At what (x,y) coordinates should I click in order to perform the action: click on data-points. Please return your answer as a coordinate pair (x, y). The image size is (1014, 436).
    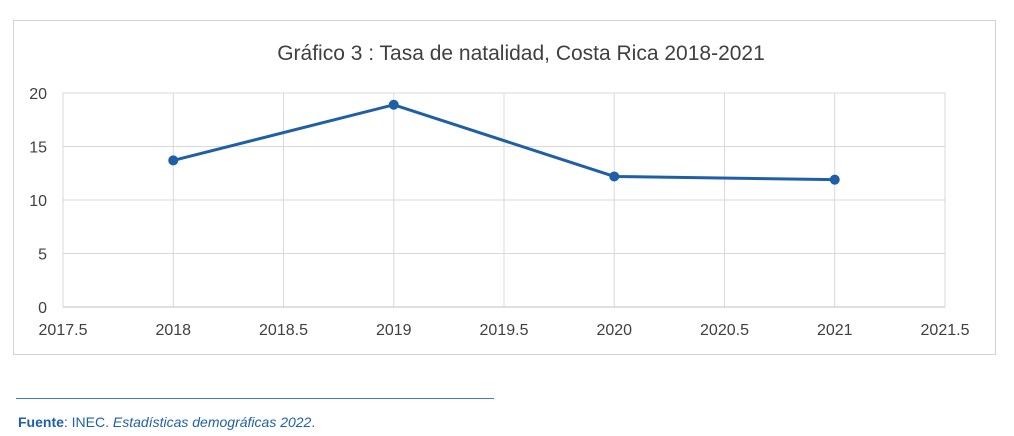
    Looking at the image, I should click on (504, 142).